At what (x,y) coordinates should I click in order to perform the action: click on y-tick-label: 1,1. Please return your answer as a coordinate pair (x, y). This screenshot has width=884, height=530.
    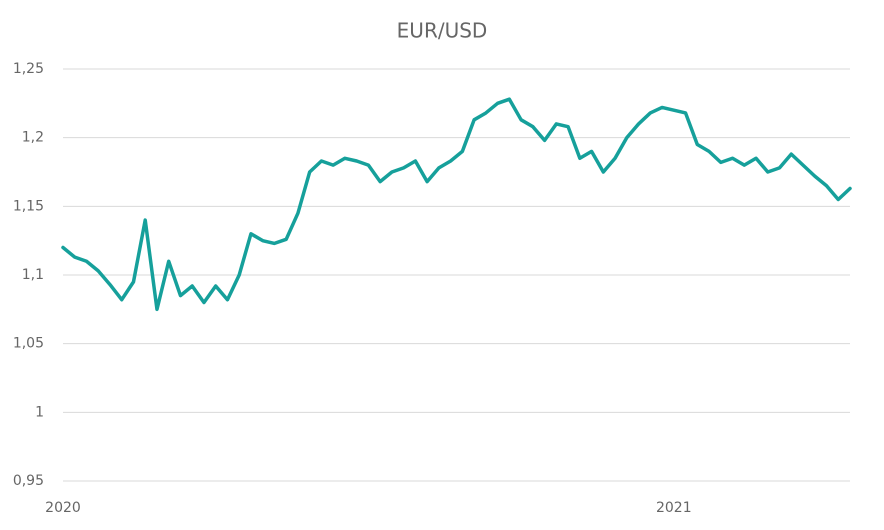
    Looking at the image, I should click on (33, 275).